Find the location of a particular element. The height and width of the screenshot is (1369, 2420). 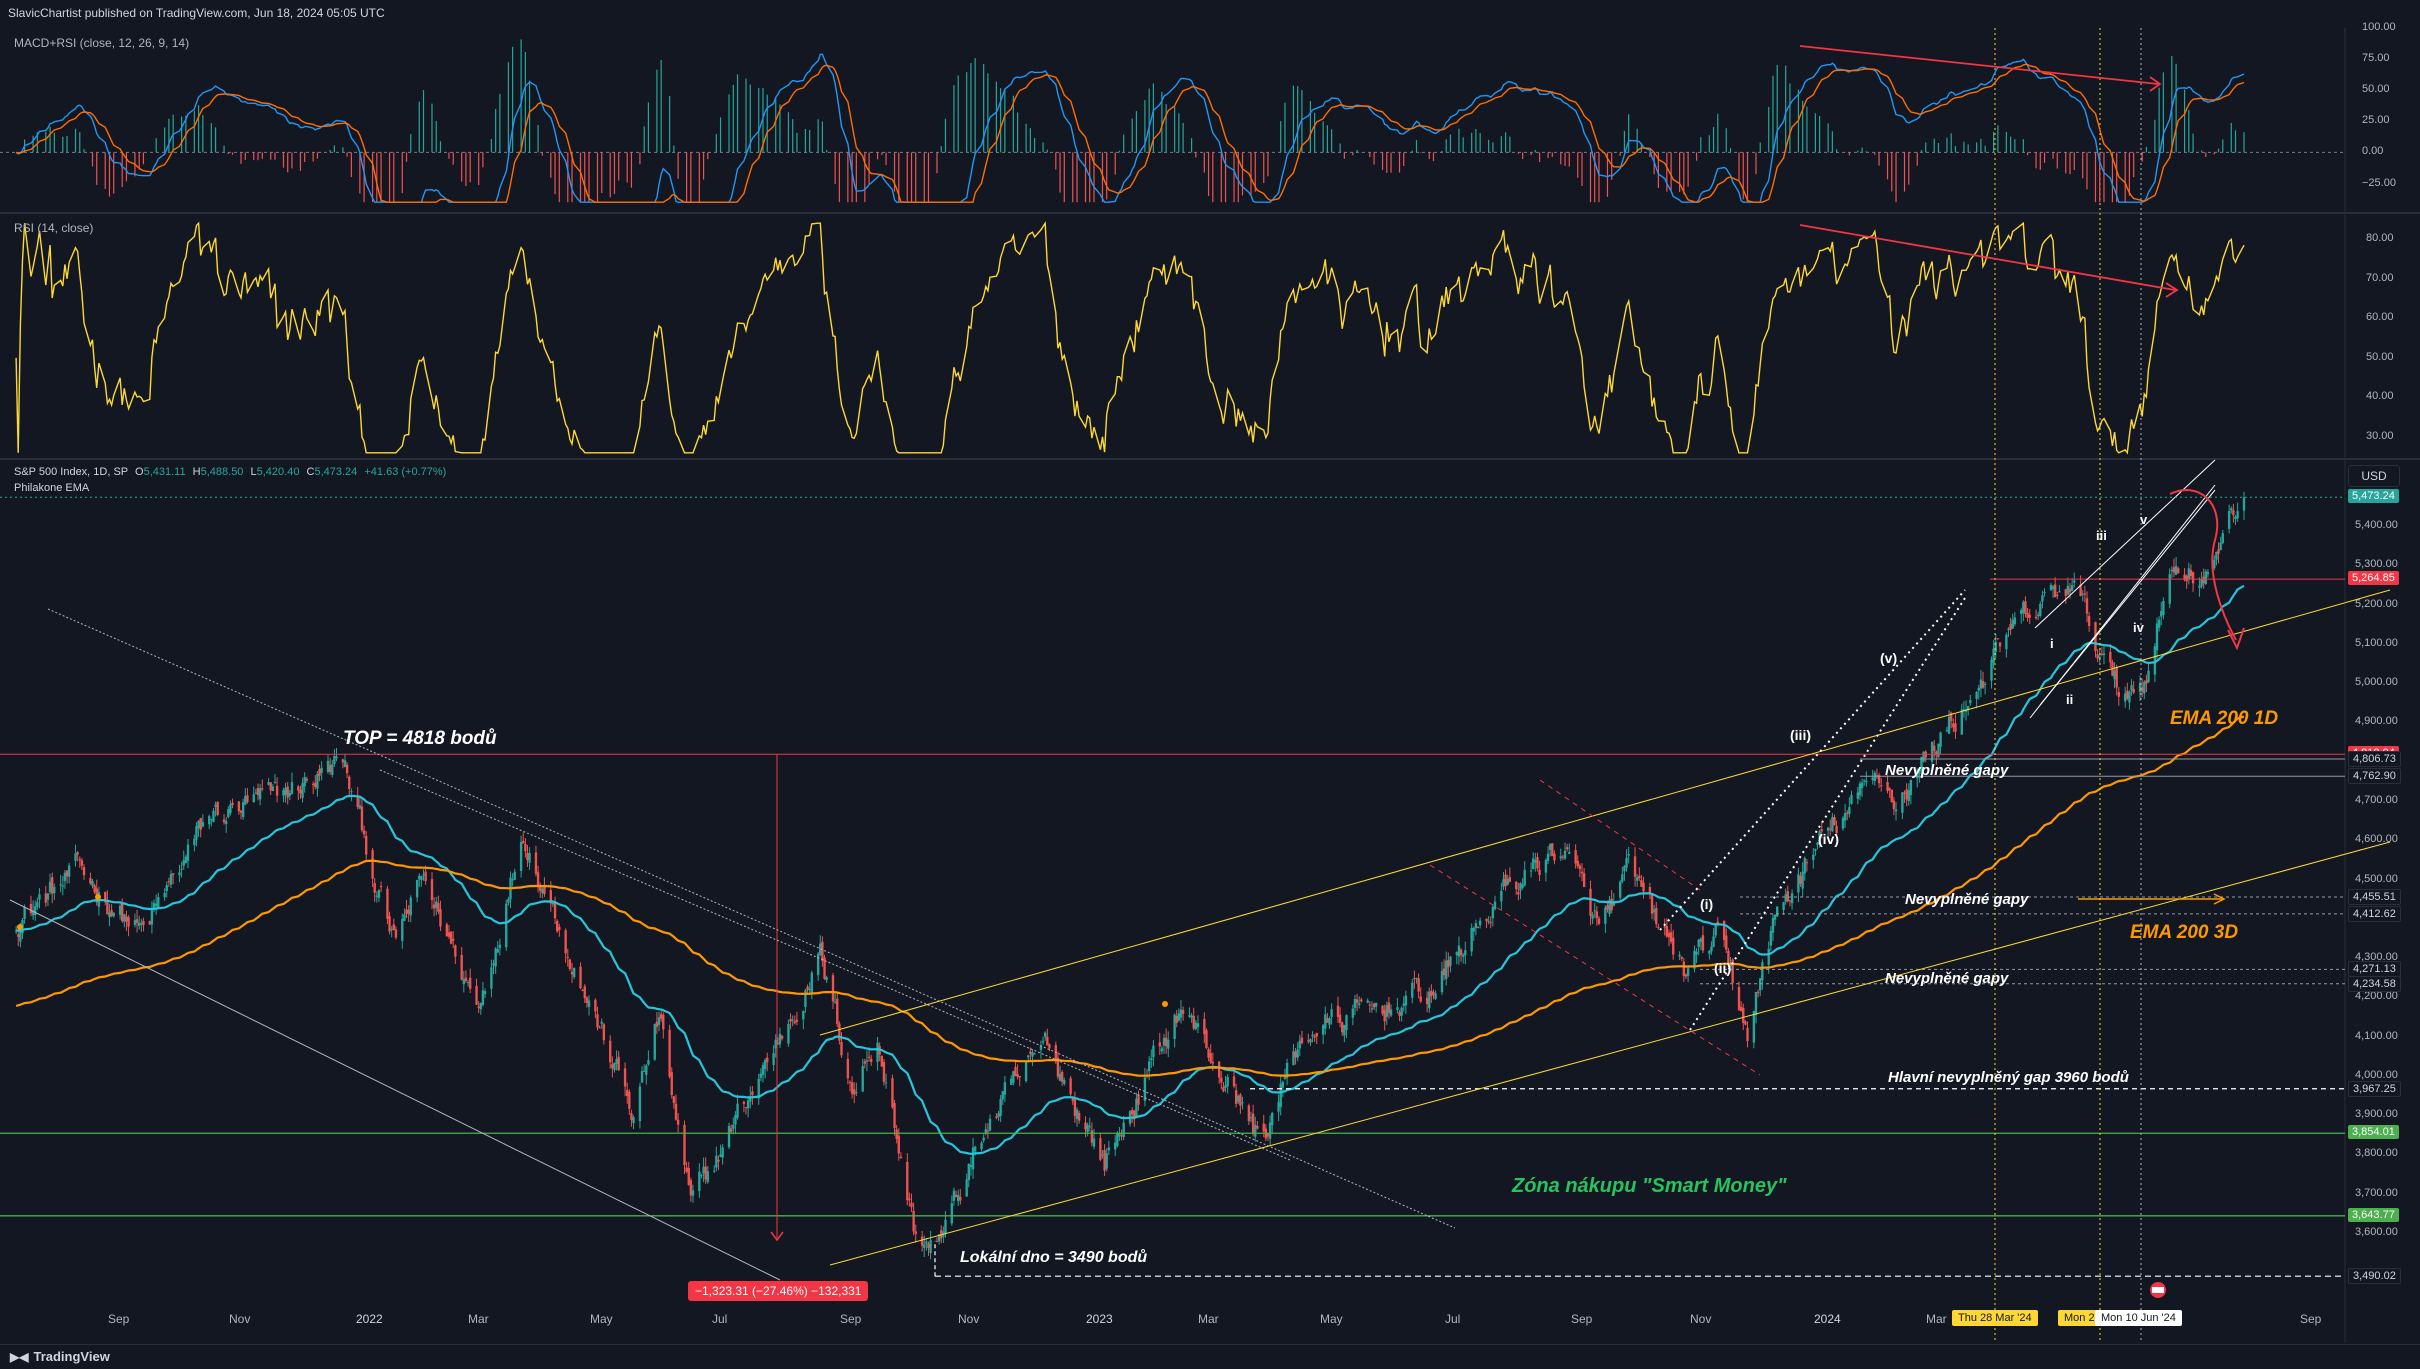

time-x-tick: 2024 is located at coordinates (1827, 1319).